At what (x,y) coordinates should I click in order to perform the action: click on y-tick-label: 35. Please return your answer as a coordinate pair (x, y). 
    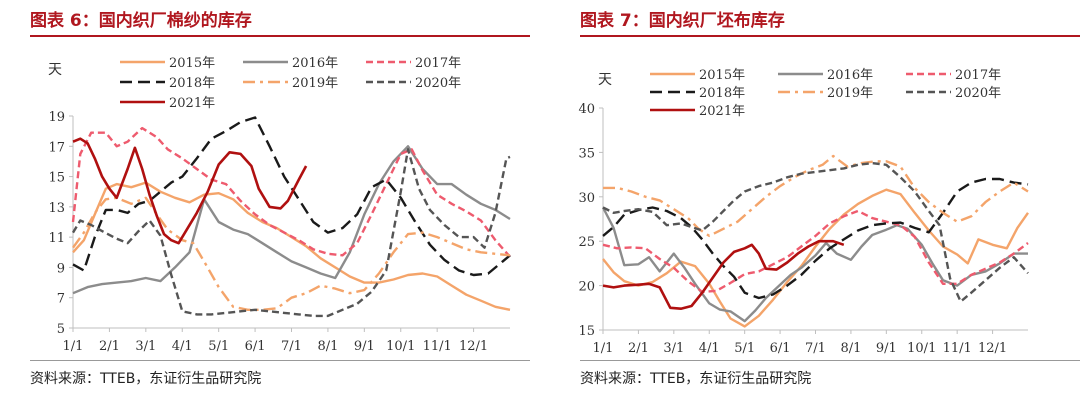
    Looking at the image, I should click on (586, 153).